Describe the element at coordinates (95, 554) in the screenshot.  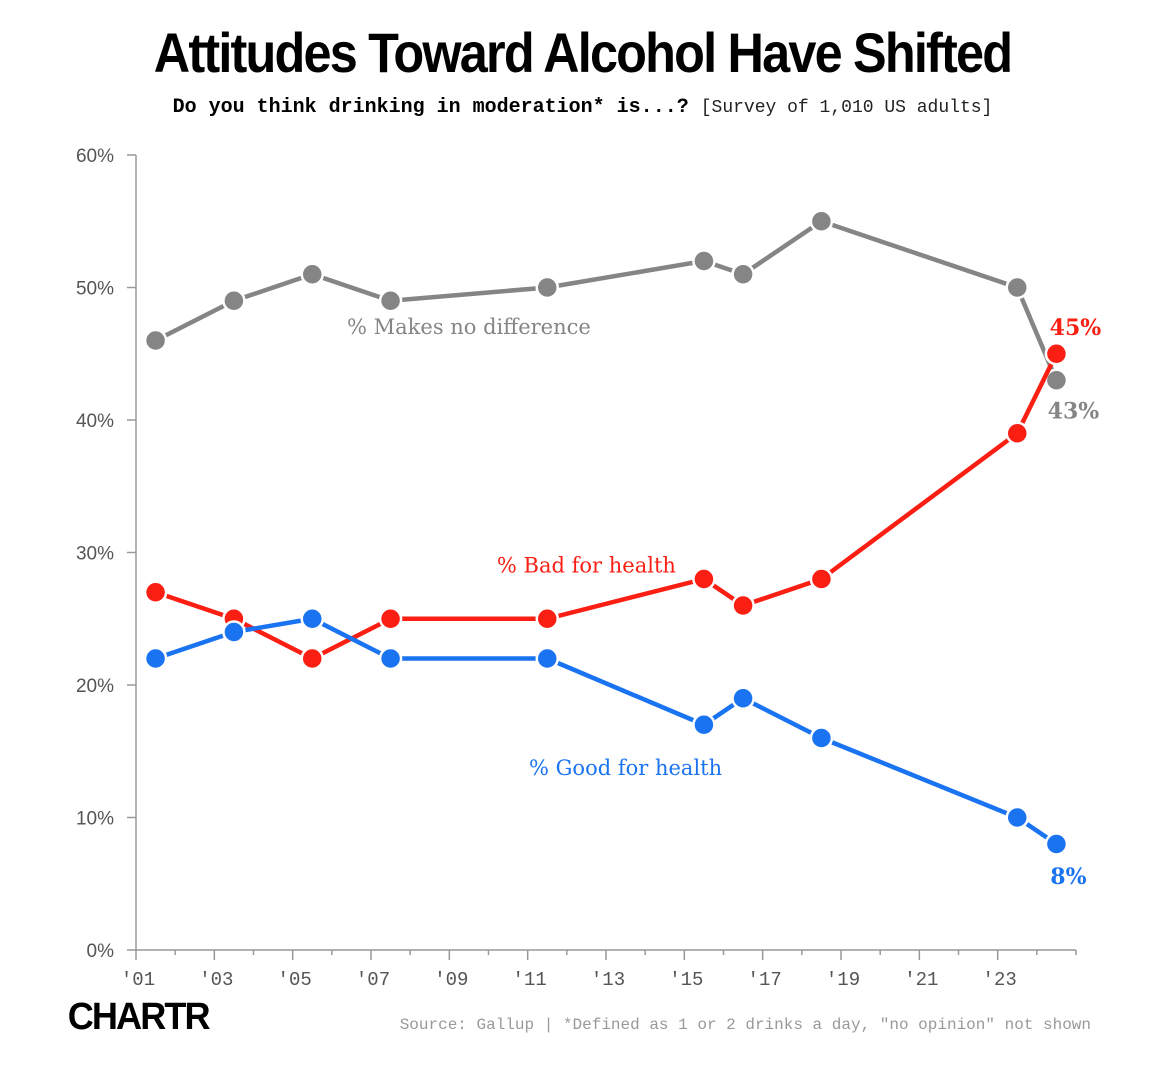
I see `y-tick-label: 30%` at that location.